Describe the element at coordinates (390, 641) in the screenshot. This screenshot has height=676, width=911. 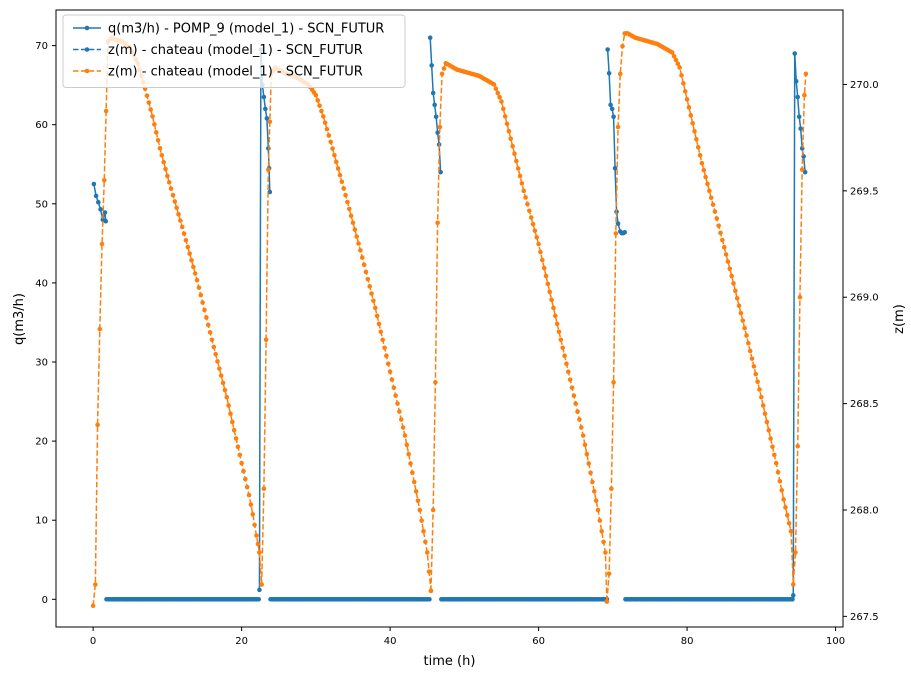
I see `x-tick-label: 40` at that location.